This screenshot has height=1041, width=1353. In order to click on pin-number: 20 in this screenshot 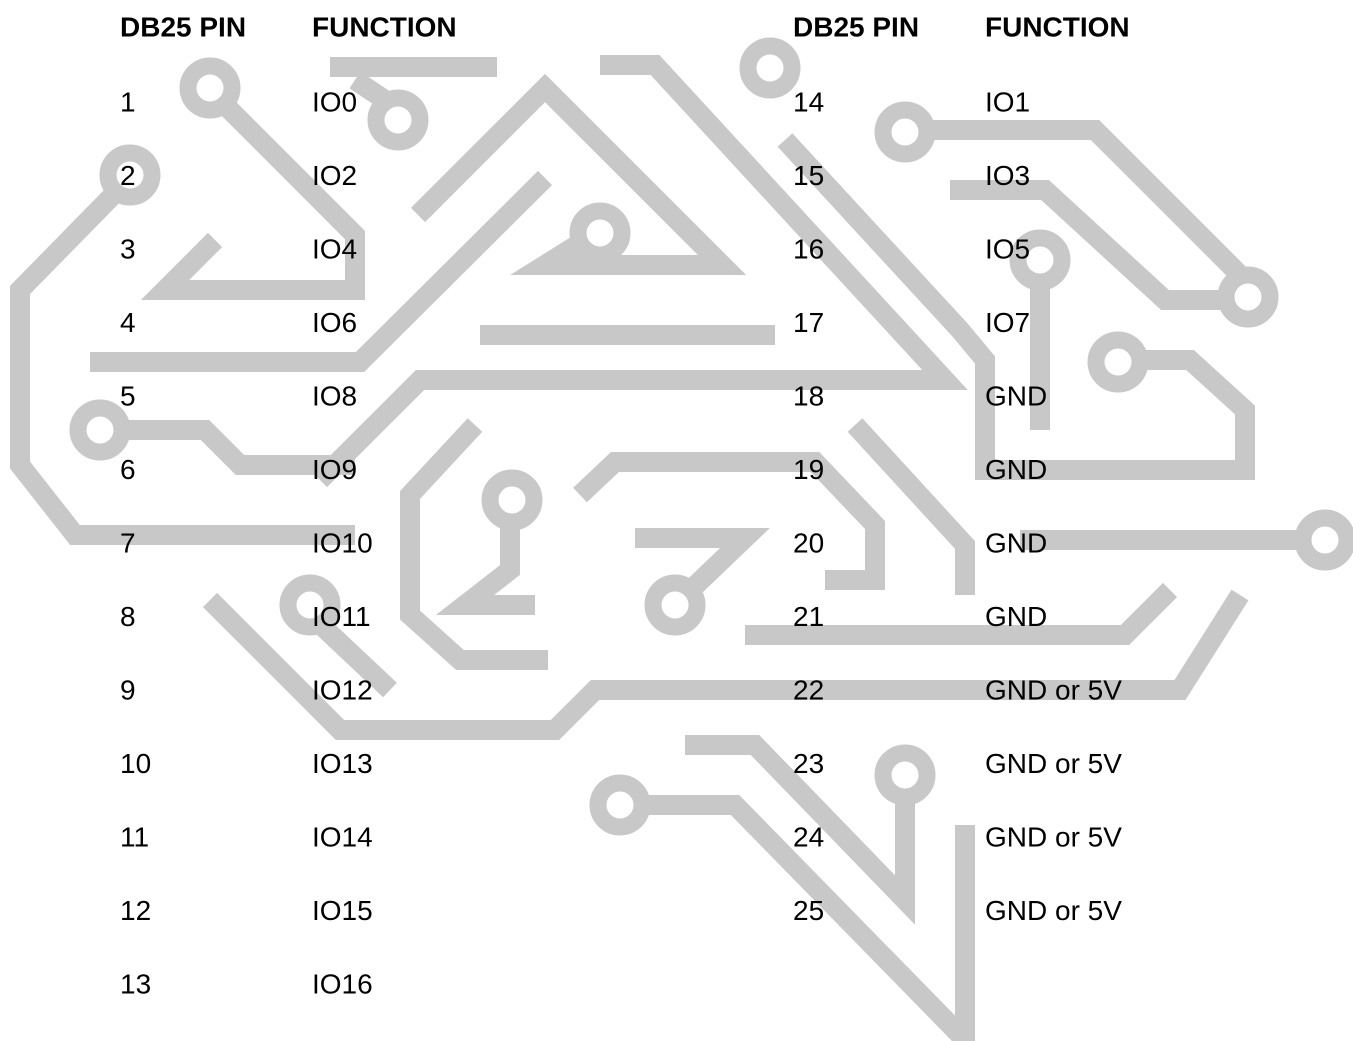, I will do `click(808, 542)`.